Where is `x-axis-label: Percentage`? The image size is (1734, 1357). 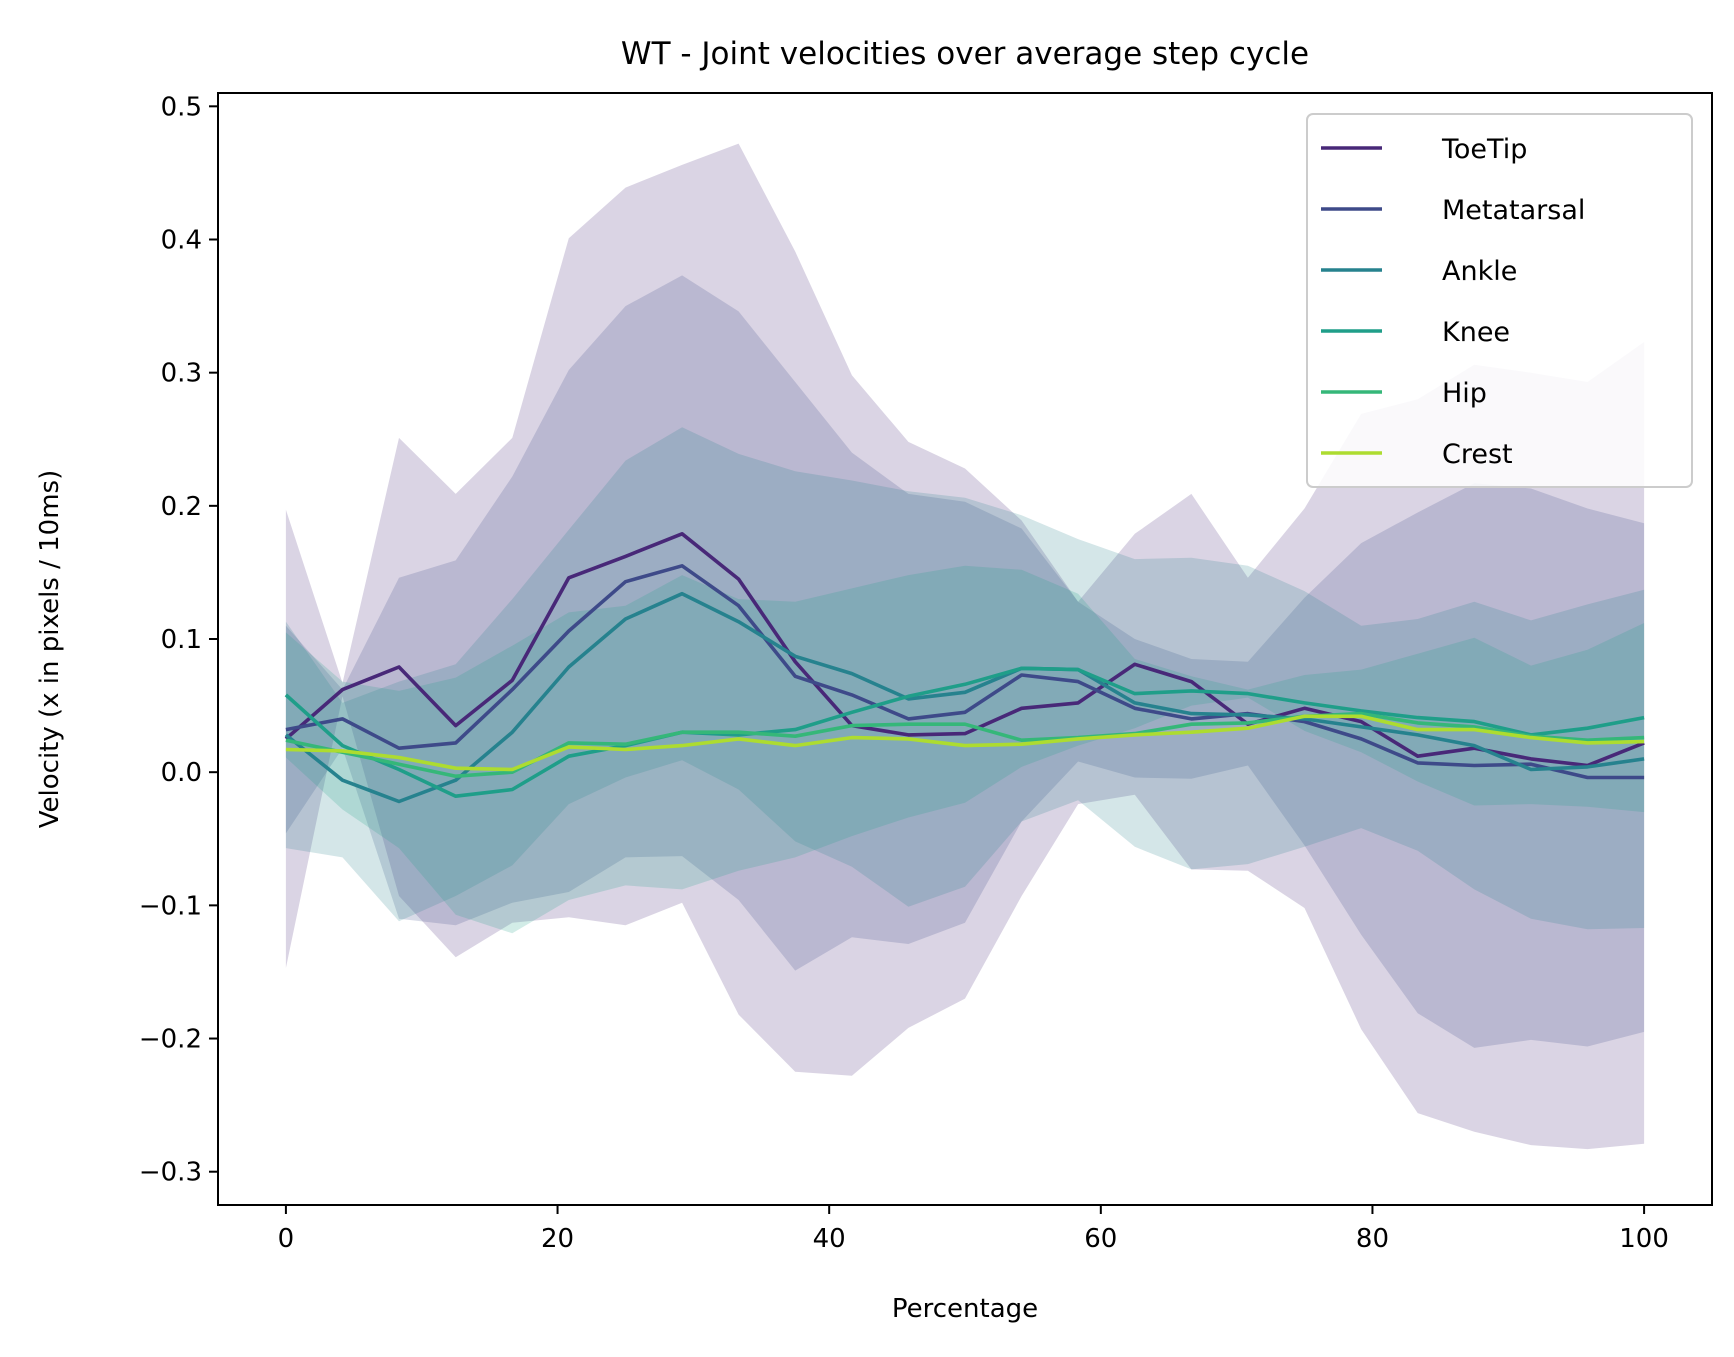
x-axis-label: Percentage is located at coordinates (965, 1309).